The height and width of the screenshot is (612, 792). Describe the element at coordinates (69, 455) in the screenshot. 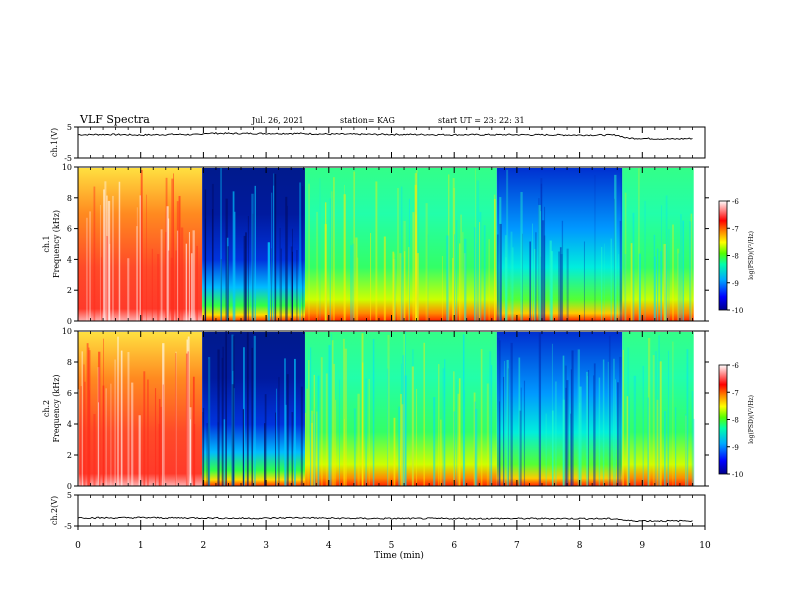

I see `y-tick-label: 2` at that location.